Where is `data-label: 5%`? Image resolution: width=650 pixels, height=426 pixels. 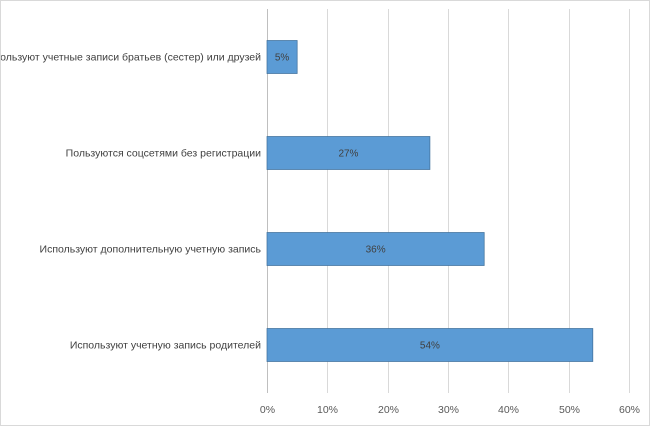 data-label: 5% is located at coordinates (282, 58).